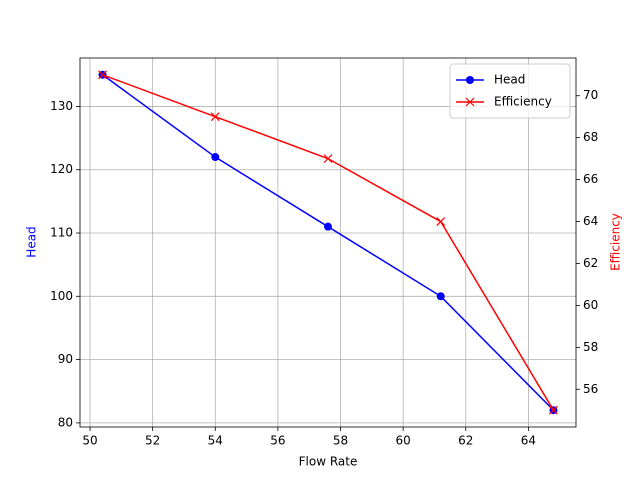 This screenshot has width=640, height=480. Describe the element at coordinates (403, 441) in the screenshot. I see `x-tick-label: 60` at that location.